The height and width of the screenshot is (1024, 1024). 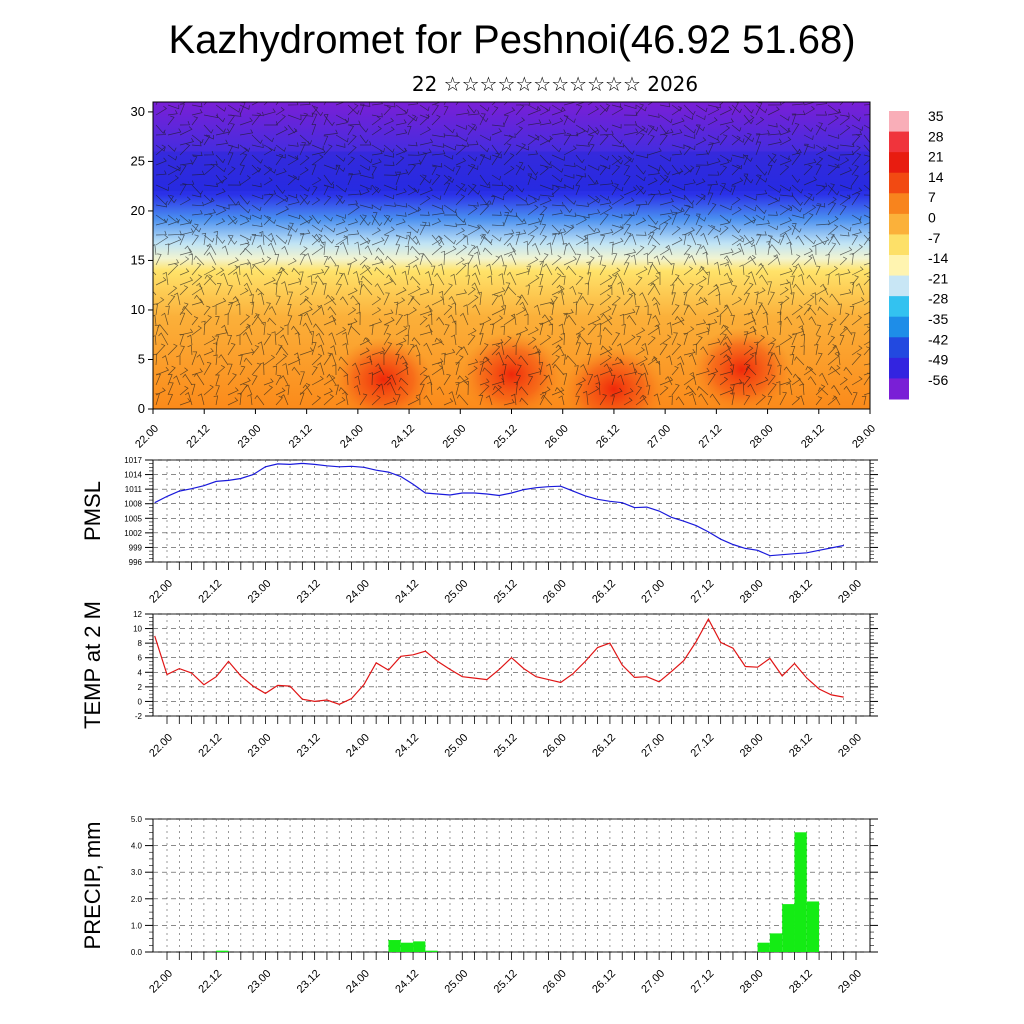 What do you see at coordinates (653, 746) in the screenshot?
I see `x-tick-label: 27.00` at bounding box center [653, 746].